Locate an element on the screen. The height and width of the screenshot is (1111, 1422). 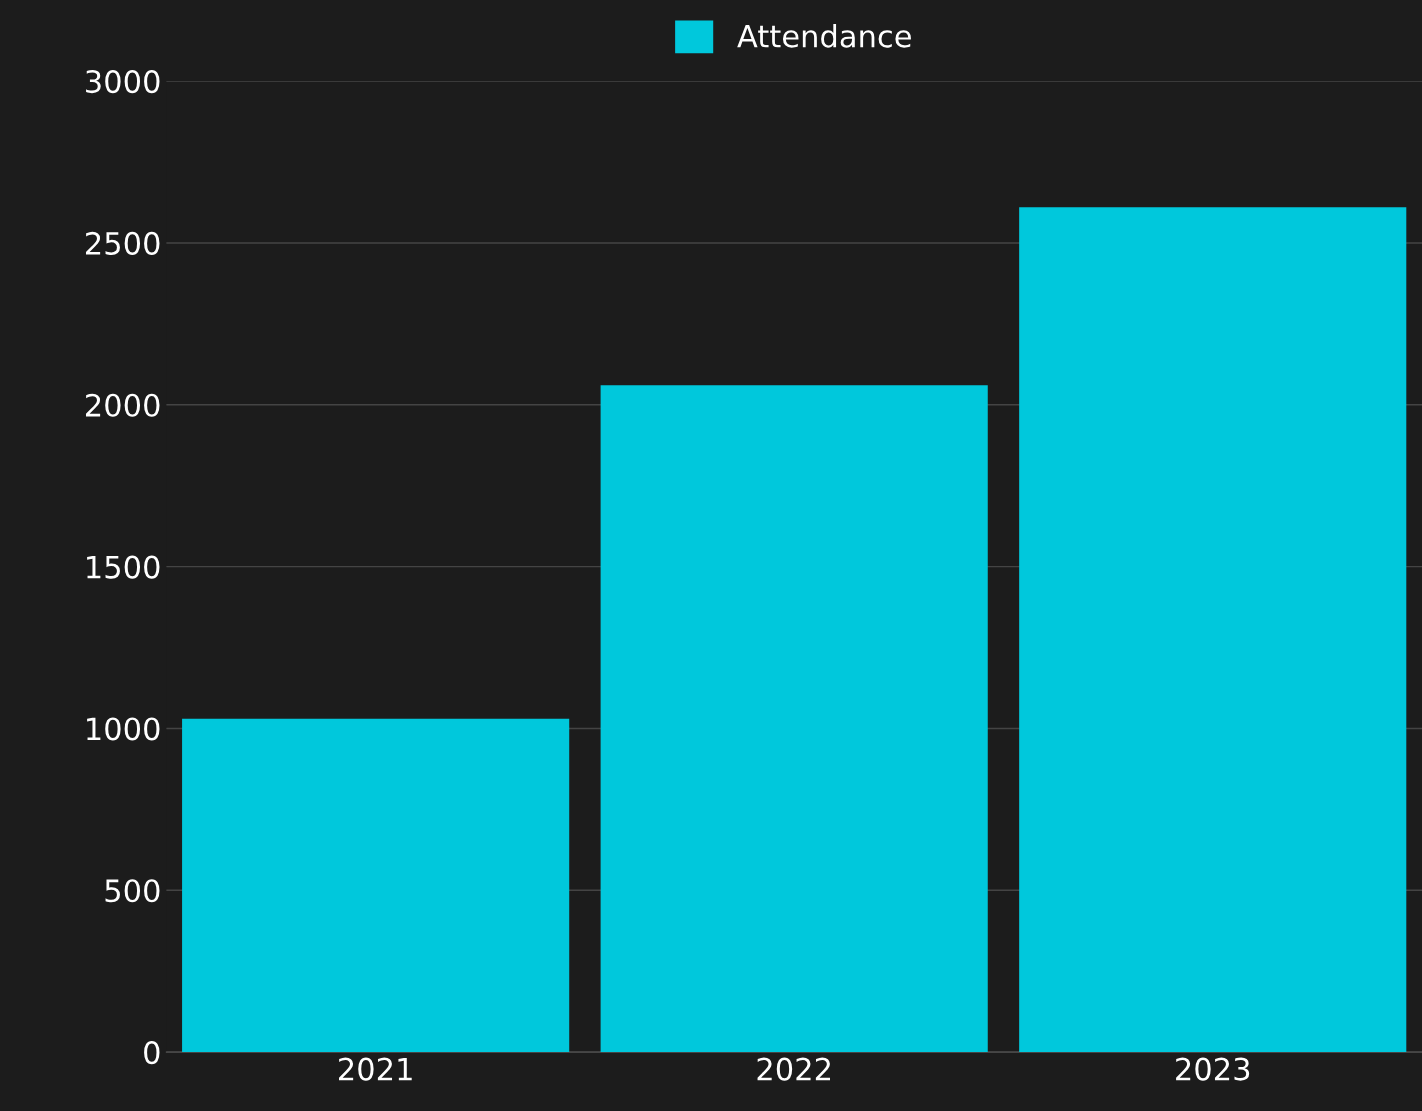
y-tick-label: 1500 is located at coordinates (123, 567).